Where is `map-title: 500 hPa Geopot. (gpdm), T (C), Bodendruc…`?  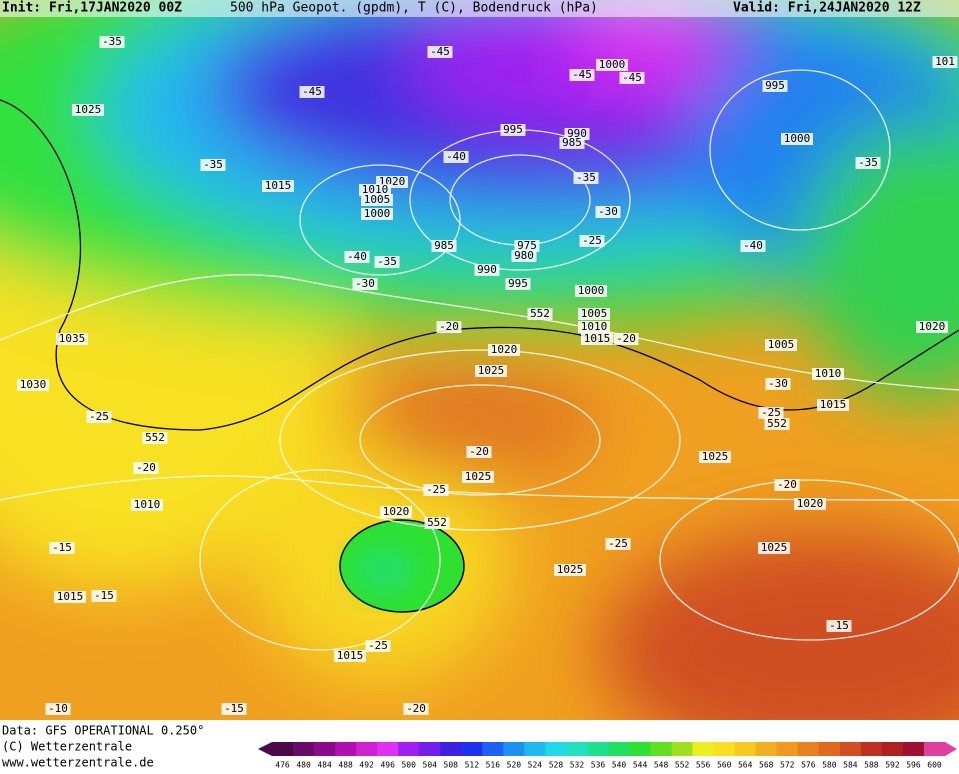 map-title: 500 hPa Geopot. (gpdm), T (C), Bodendruc… is located at coordinates (414, 8).